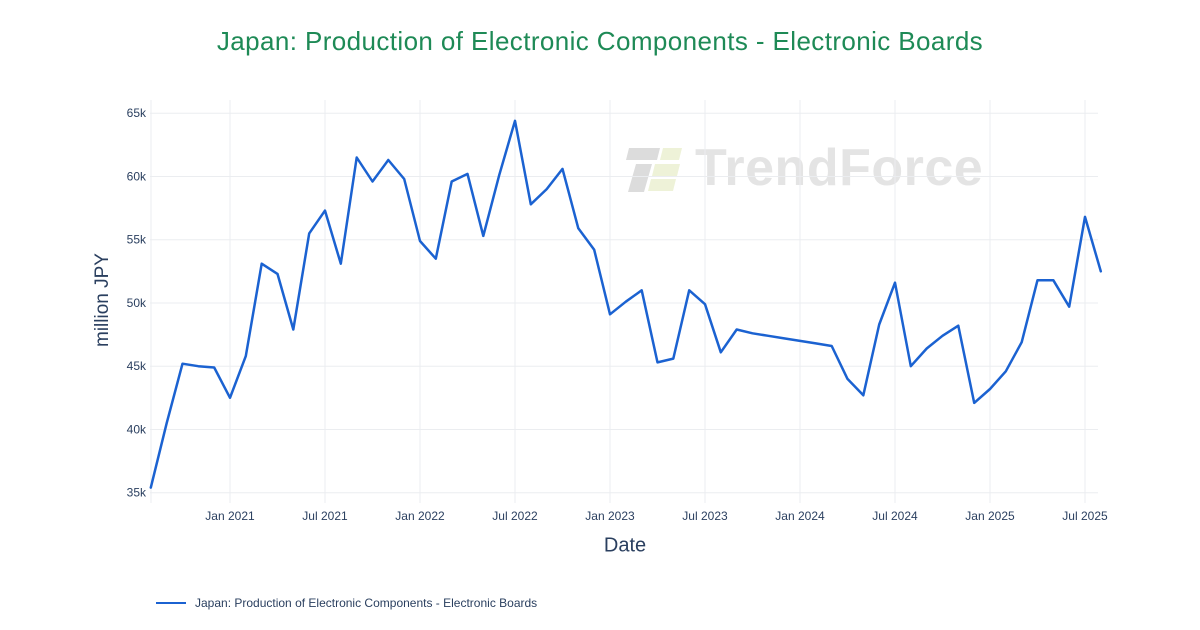 The width and height of the screenshot is (1200, 630). I want to click on y-tick-label: 35k, so click(137, 493).